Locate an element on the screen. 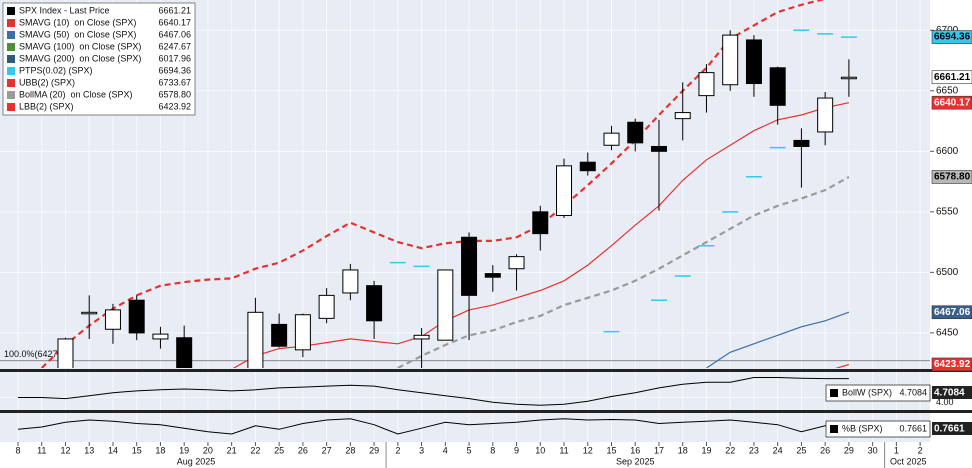 The image size is (972, 468). value-tag-text: 6640.17 is located at coordinates (952, 102).